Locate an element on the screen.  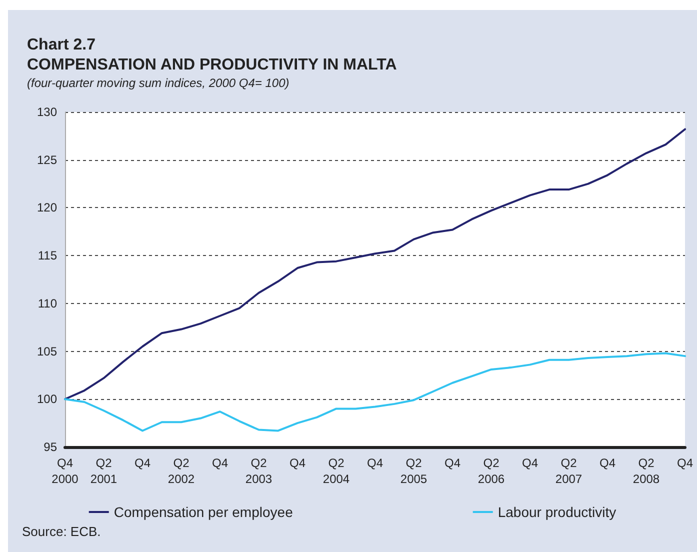
y-tick-label: 130 is located at coordinates (47, 112).